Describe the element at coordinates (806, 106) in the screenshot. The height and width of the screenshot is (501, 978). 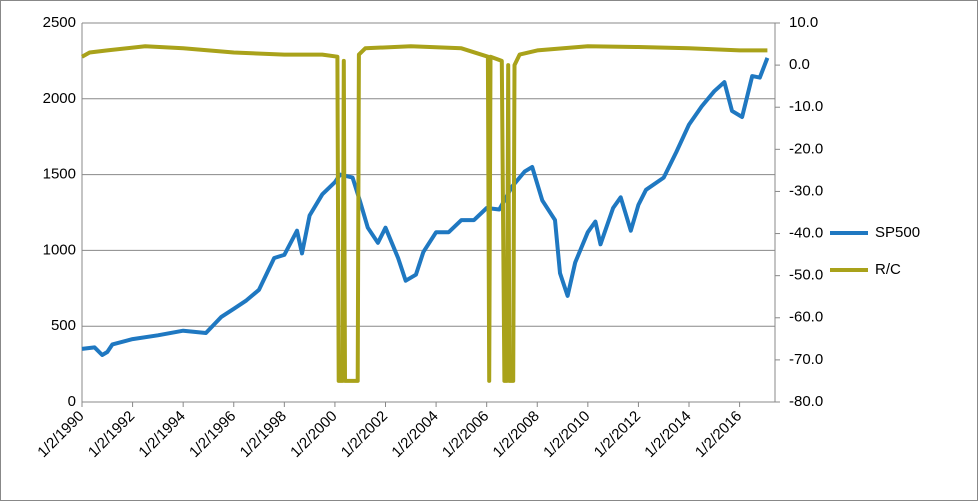
I see `y2-tick-label: -10.0` at that location.